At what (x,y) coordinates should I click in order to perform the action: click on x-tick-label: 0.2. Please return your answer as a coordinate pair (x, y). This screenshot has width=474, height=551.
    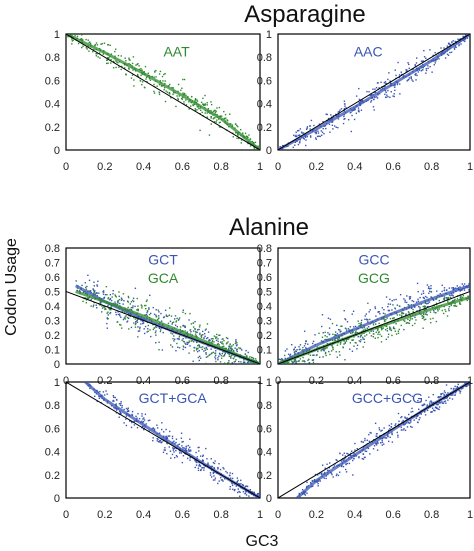
    Looking at the image, I should click on (316, 515).